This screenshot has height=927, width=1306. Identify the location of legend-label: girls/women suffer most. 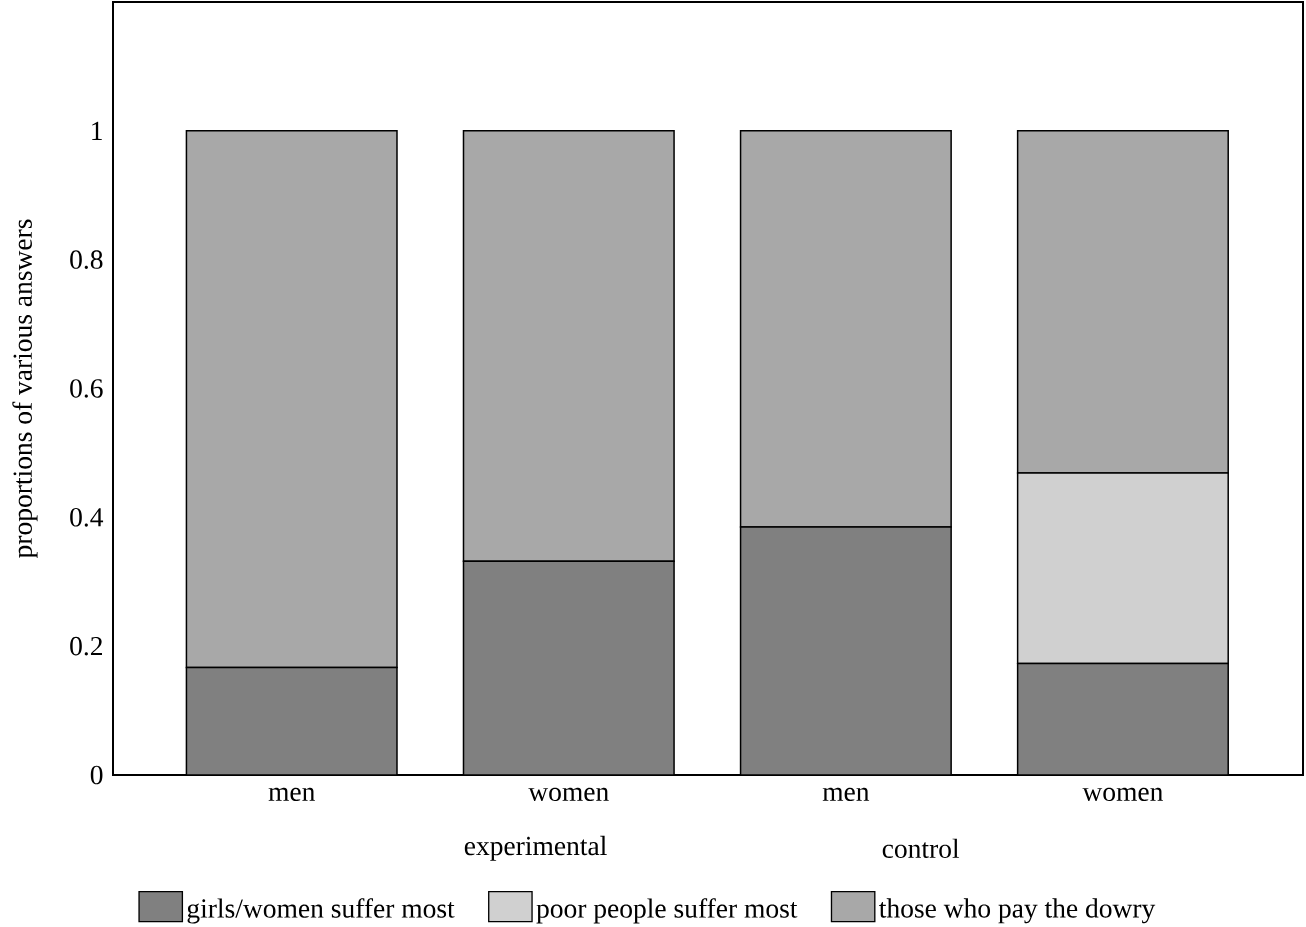
(321, 911).